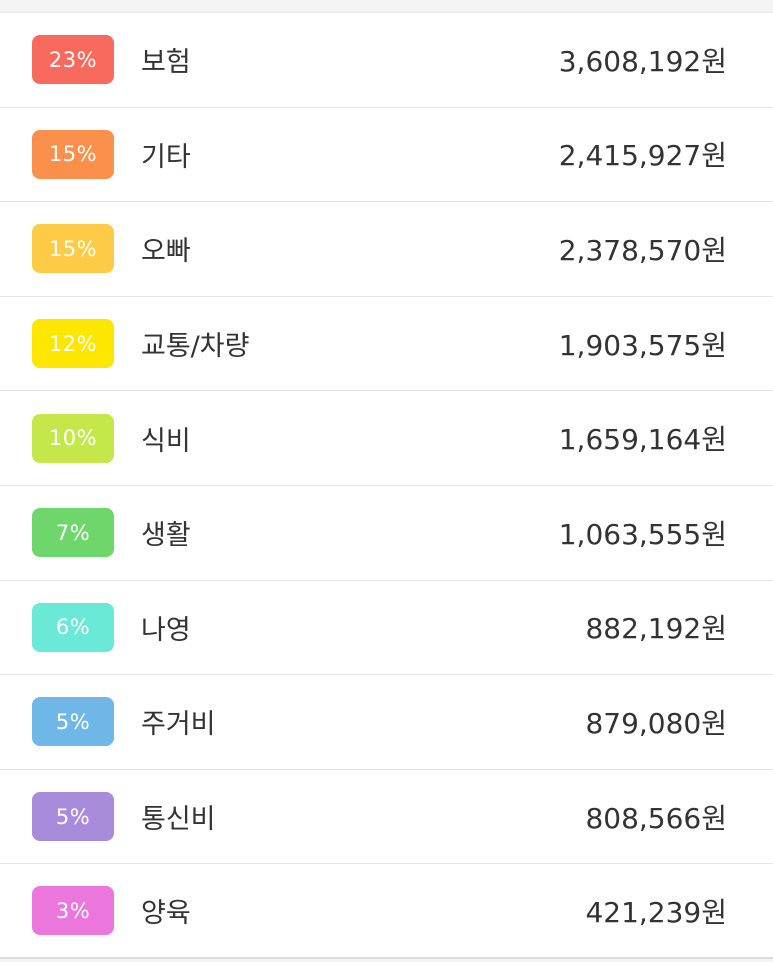 The height and width of the screenshot is (962, 773). What do you see at coordinates (642, 534) in the screenshot?
I see `category-amount: 1,063,555원` at bounding box center [642, 534].